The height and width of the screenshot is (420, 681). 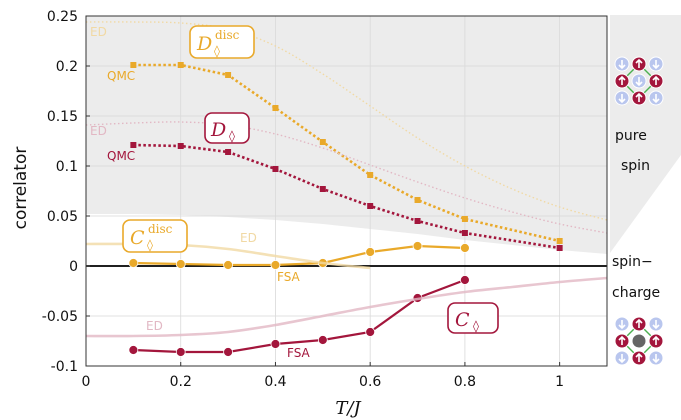 What do you see at coordinates (62, 117) in the screenshot?
I see `y-tick-label: 0.15` at bounding box center [62, 117].